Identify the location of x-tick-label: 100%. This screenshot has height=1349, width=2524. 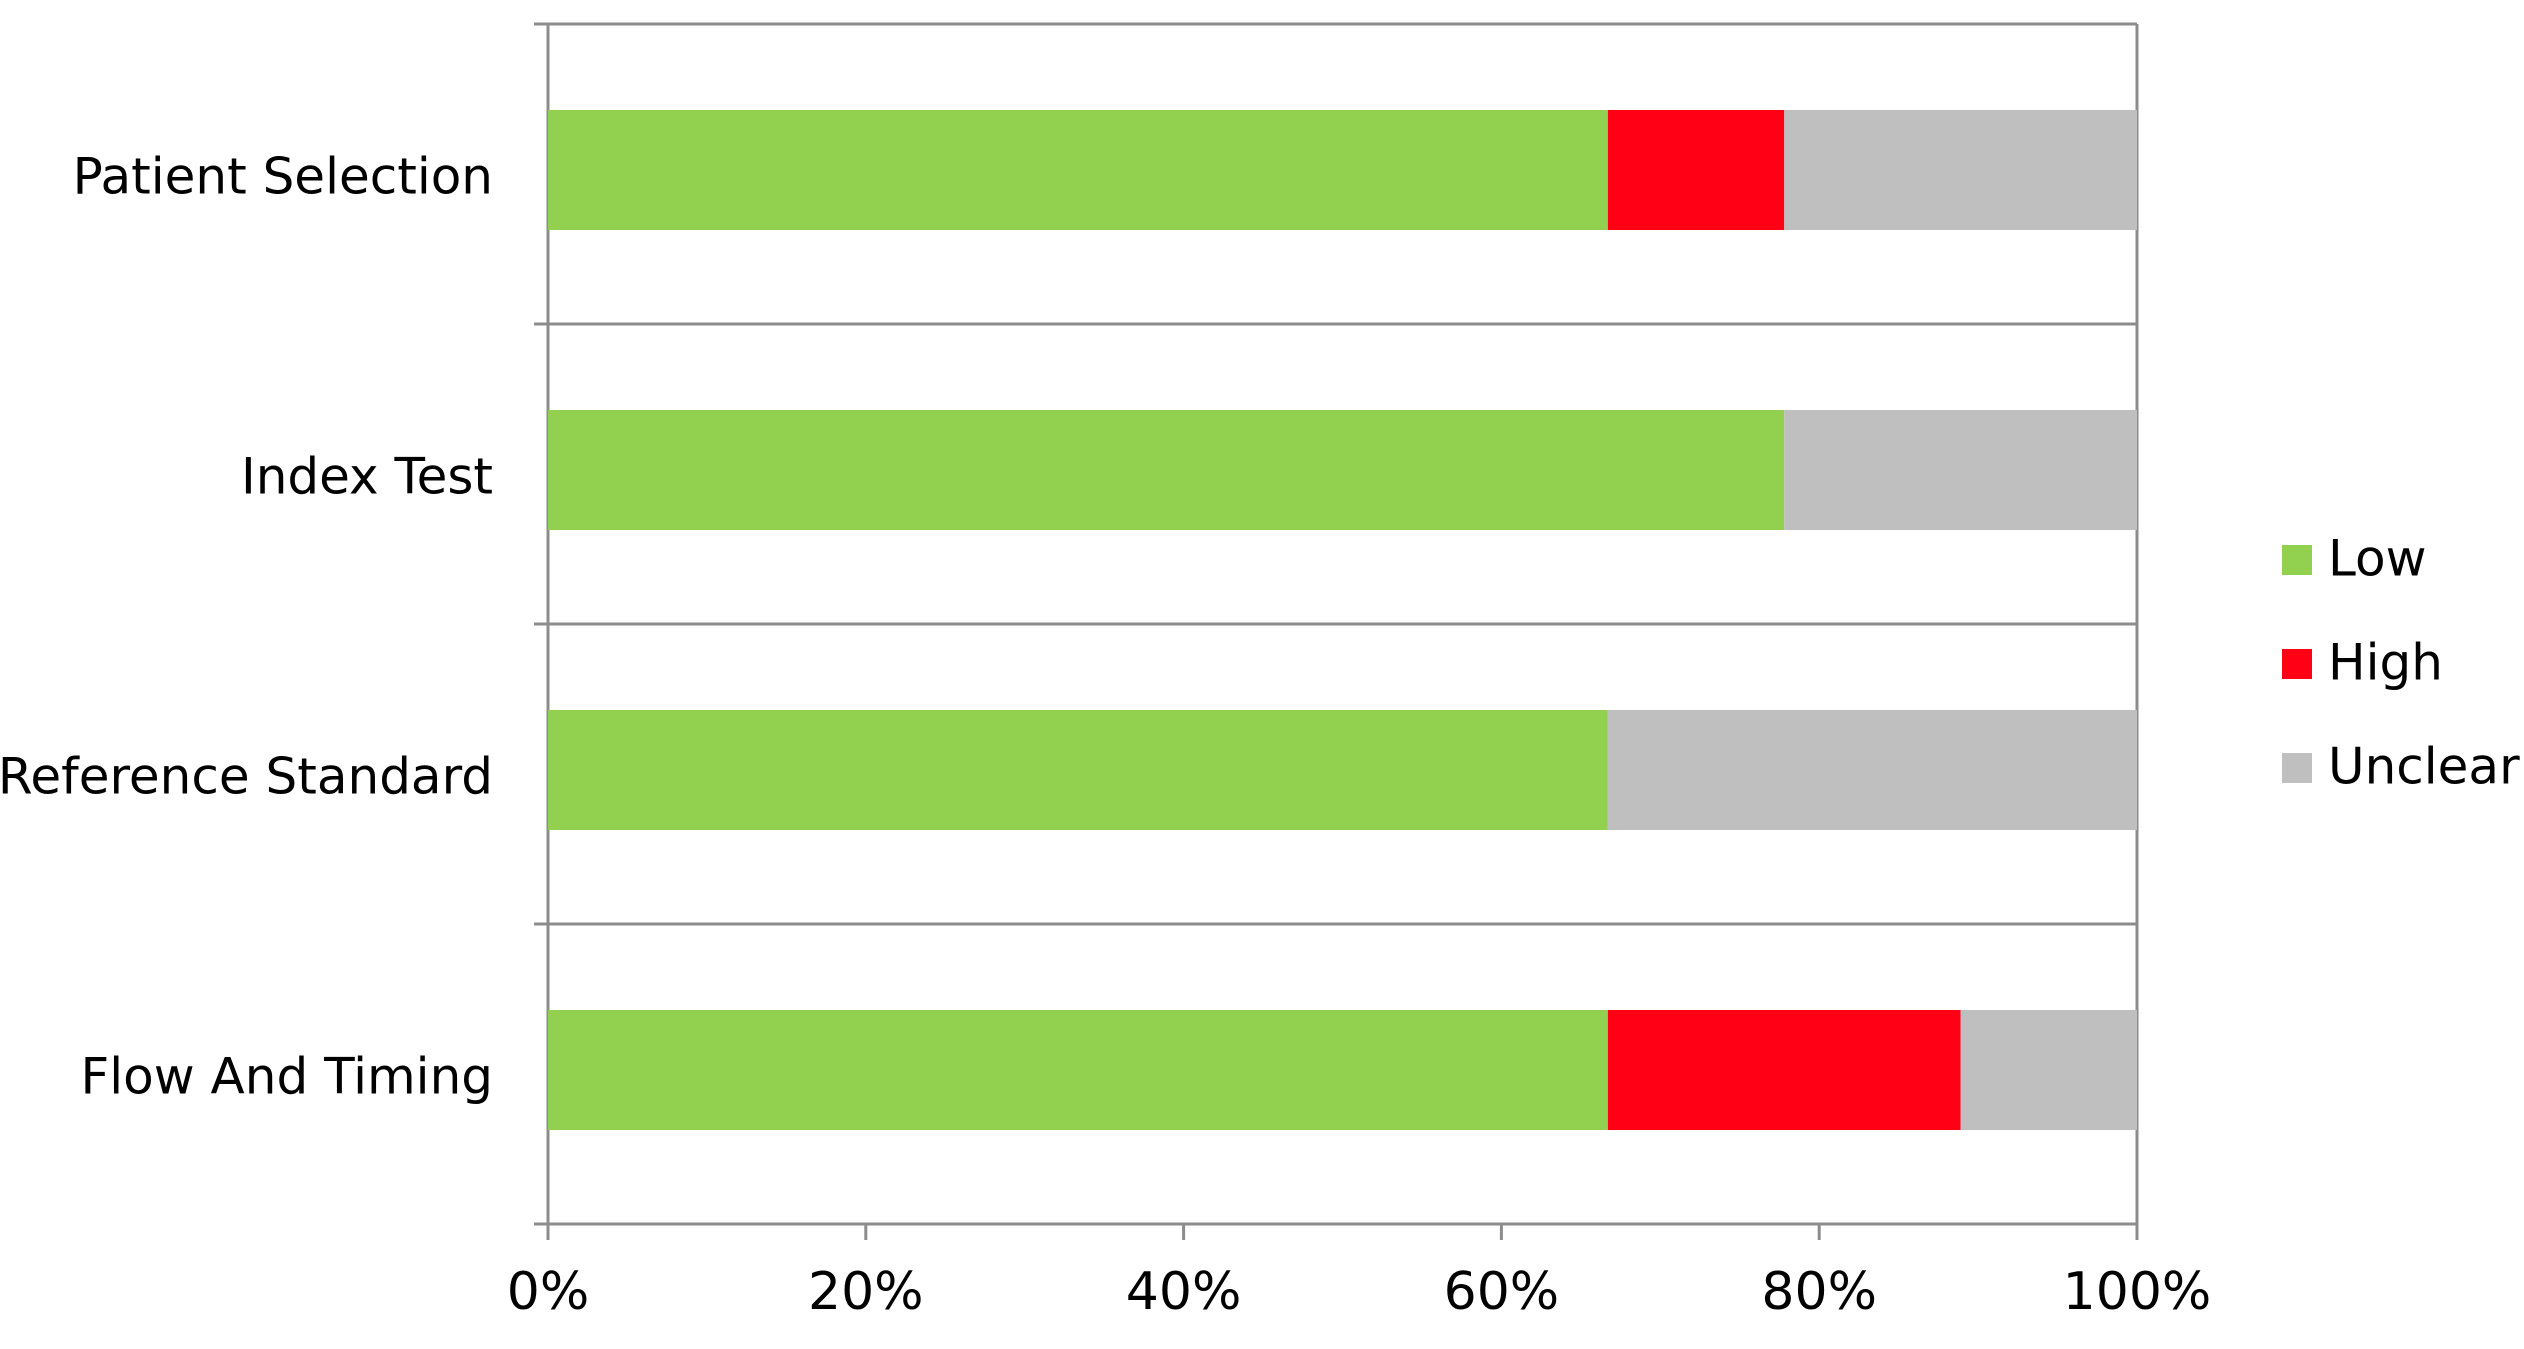
(2137, 1292).